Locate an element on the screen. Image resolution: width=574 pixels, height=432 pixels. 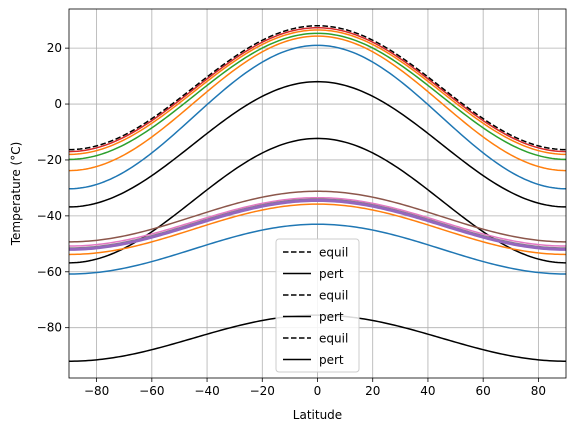
x-tick-label: −80 is located at coordinates (96, 391).